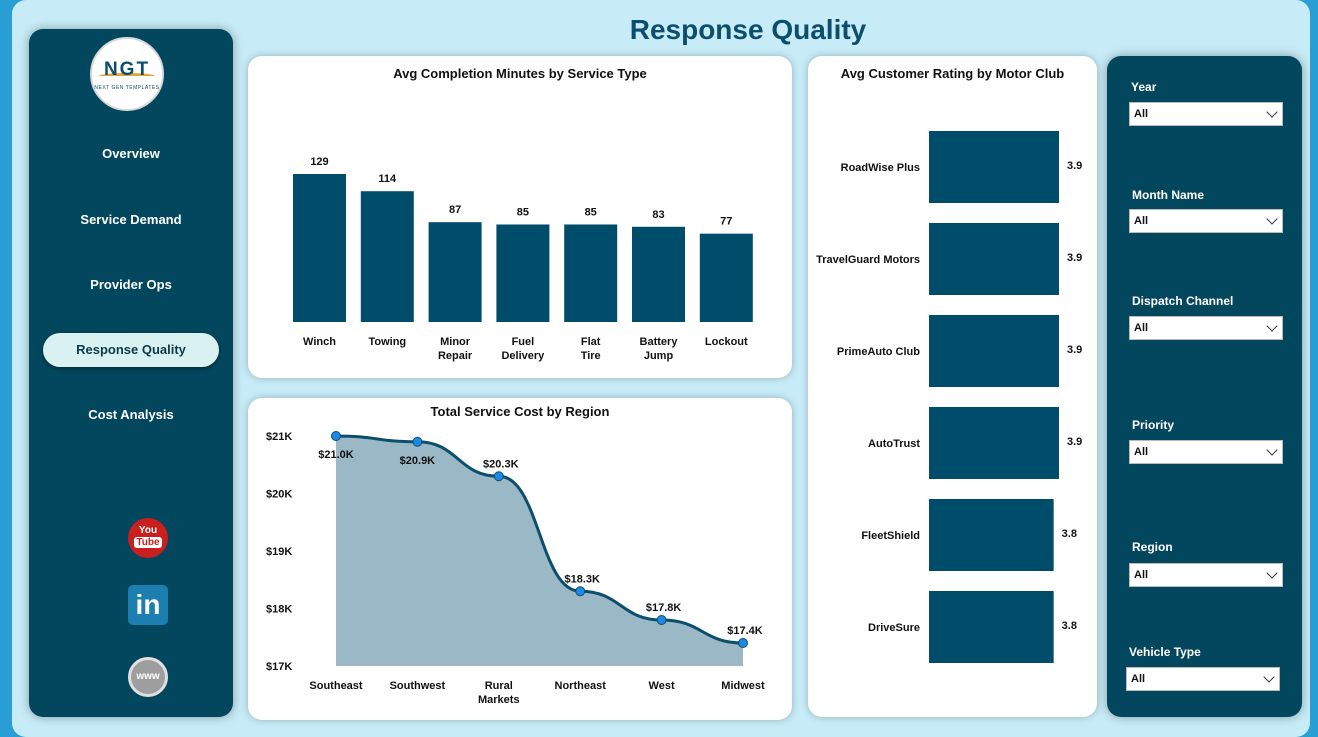  What do you see at coordinates (387, 179) in the screenshot?
I see `bar-data-label: 114` at bounding box center [387, 179].